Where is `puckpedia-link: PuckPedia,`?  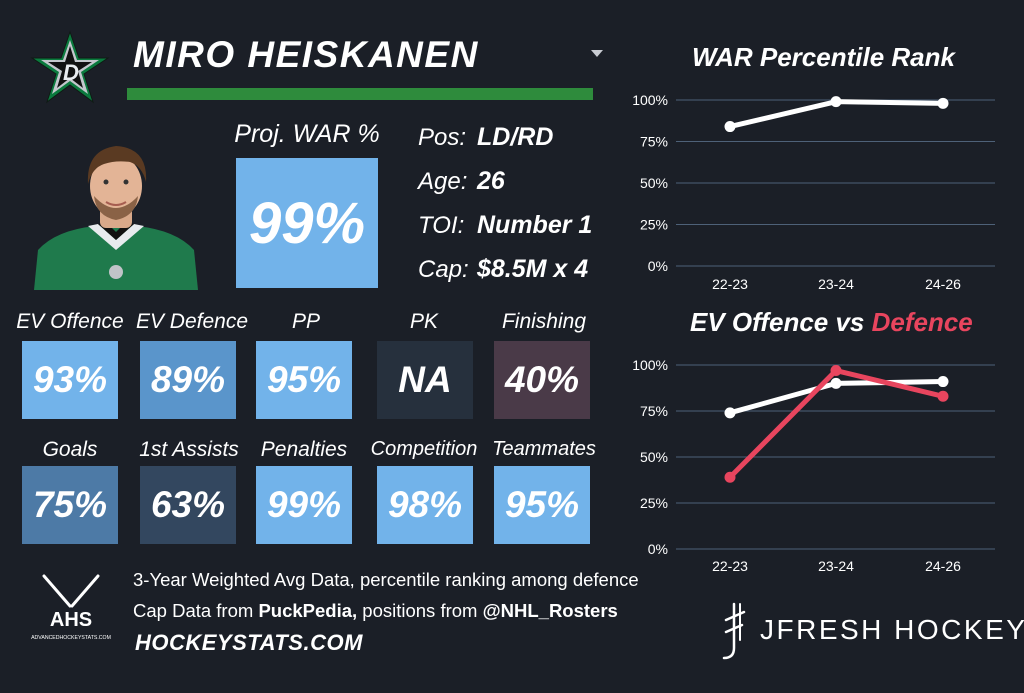 puckpedia-link: PuckPedia, is located at coordinates (308, 610).